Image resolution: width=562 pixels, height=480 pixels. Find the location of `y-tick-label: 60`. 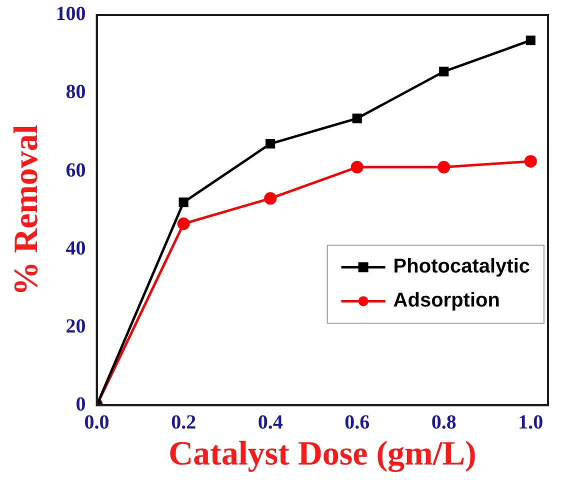

y-tick-label: 60 is located at coordinates (76, 170).